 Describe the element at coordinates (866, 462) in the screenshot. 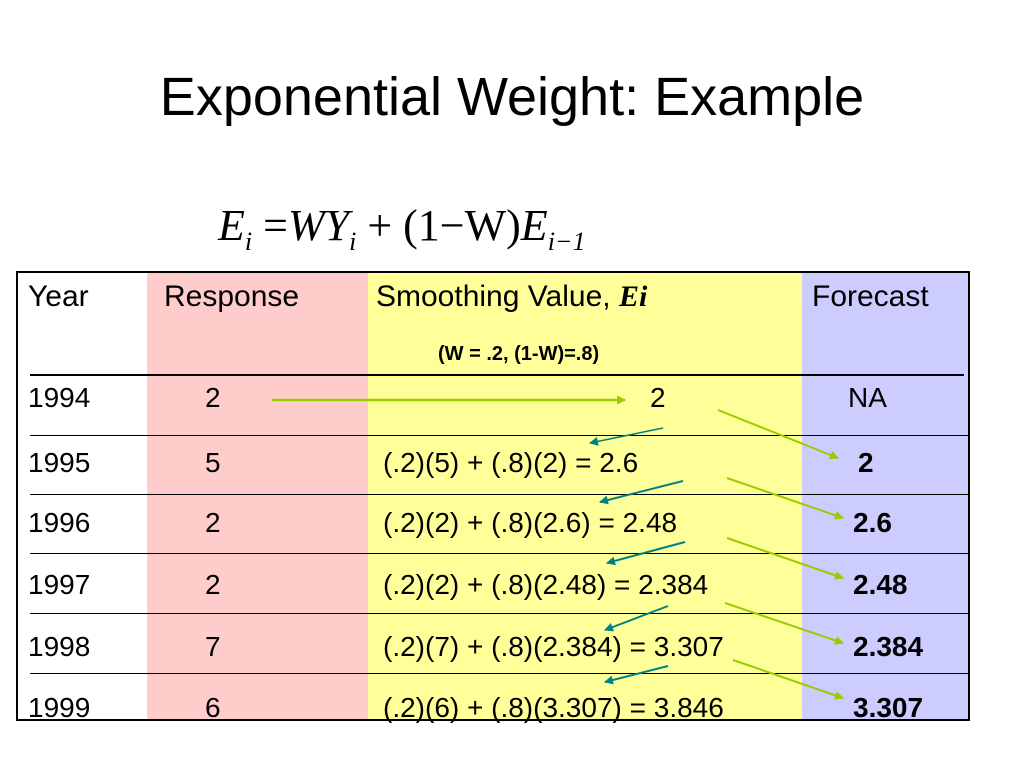

I see `cell-forecast: 2` at that location.